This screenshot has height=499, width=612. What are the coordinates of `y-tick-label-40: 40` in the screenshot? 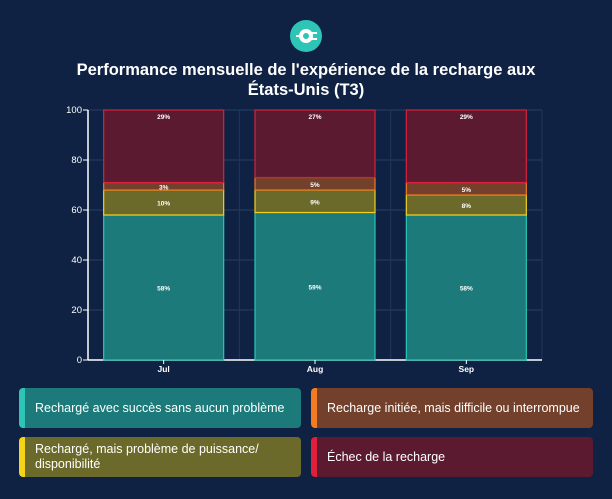 It's located at (76, 260).